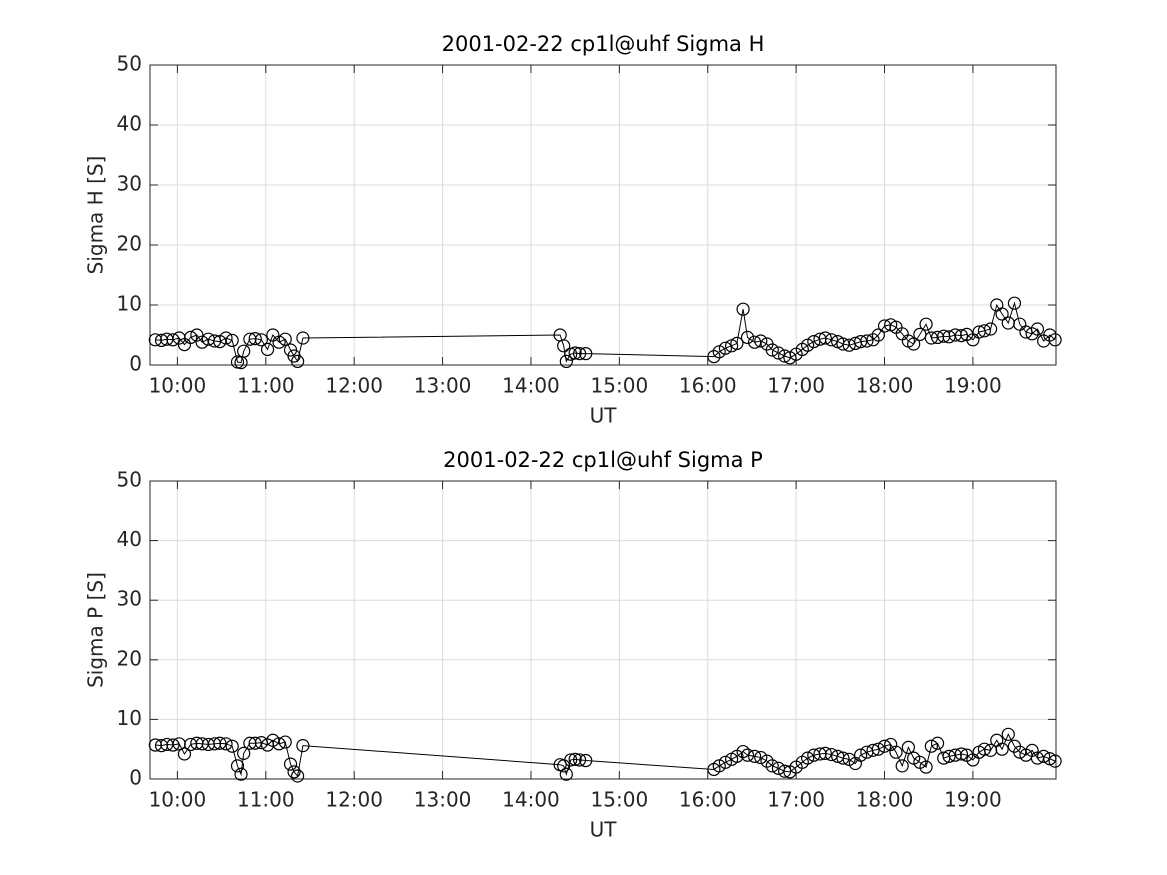 The width and height of the screenshot is (1167, 875). What do you see at coordinates (96, 215) in the screenshot?
I see `y-axis-label: Sigma H [S]` at bounding box center [96, 215].